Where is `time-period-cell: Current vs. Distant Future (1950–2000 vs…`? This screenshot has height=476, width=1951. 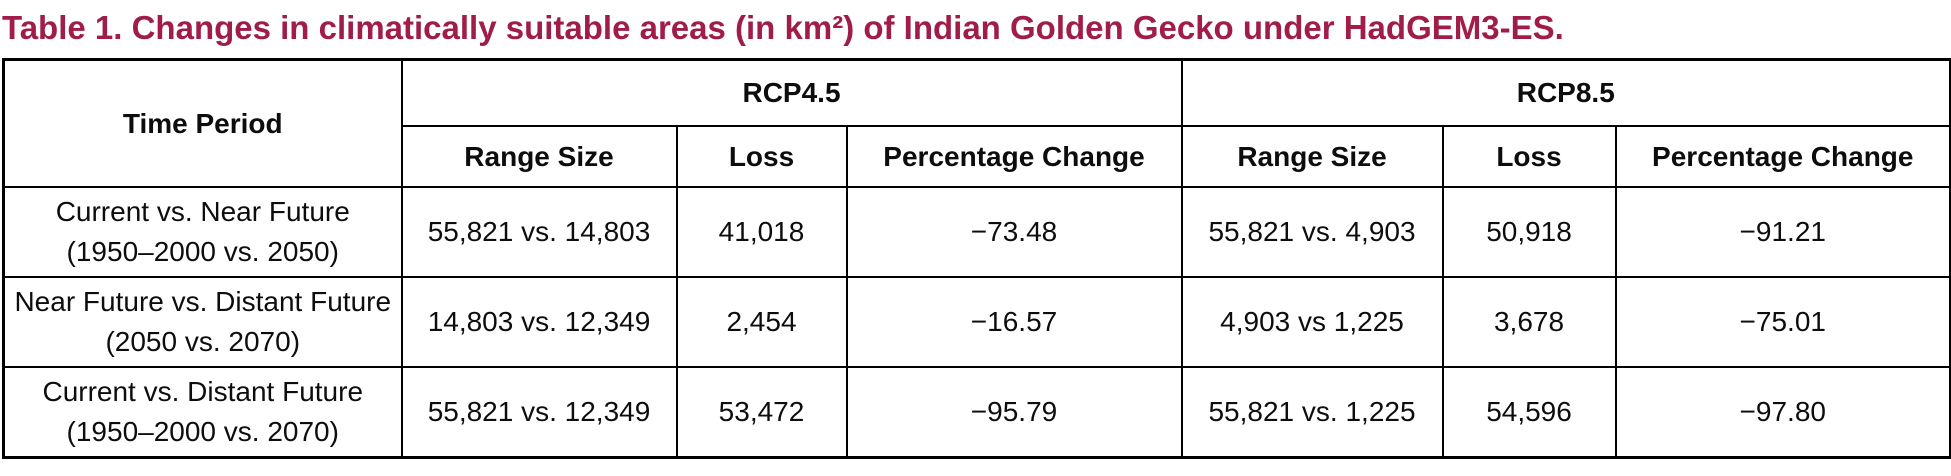
time-period-cell: Current vs. Distant Future (1950–2000 vs… is located at coordinates (202, 412).